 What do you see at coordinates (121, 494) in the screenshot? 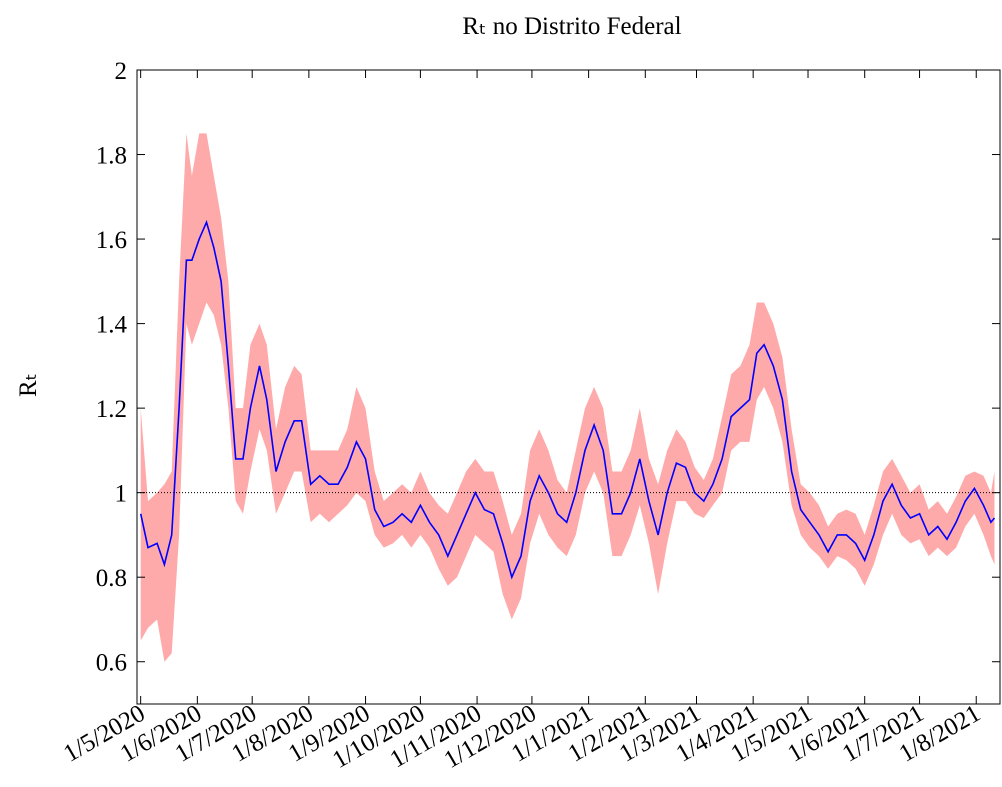
I see `y-tick-label: 1` at bounding box center [121, 494].